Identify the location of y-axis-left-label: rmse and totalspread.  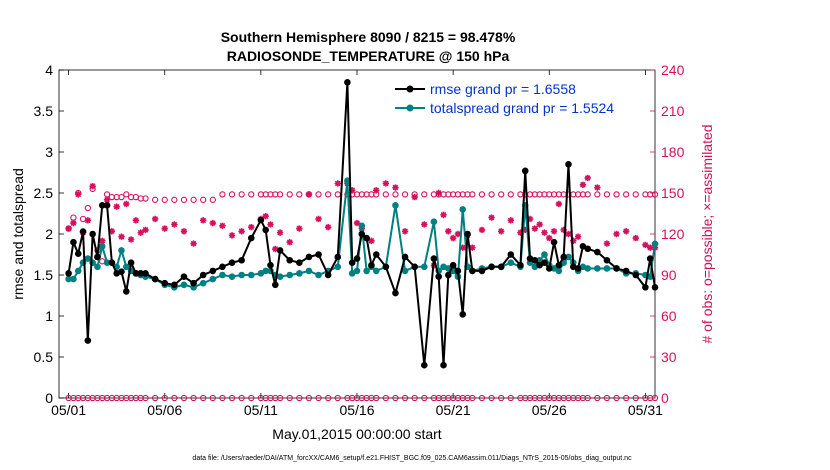
(18, 234).